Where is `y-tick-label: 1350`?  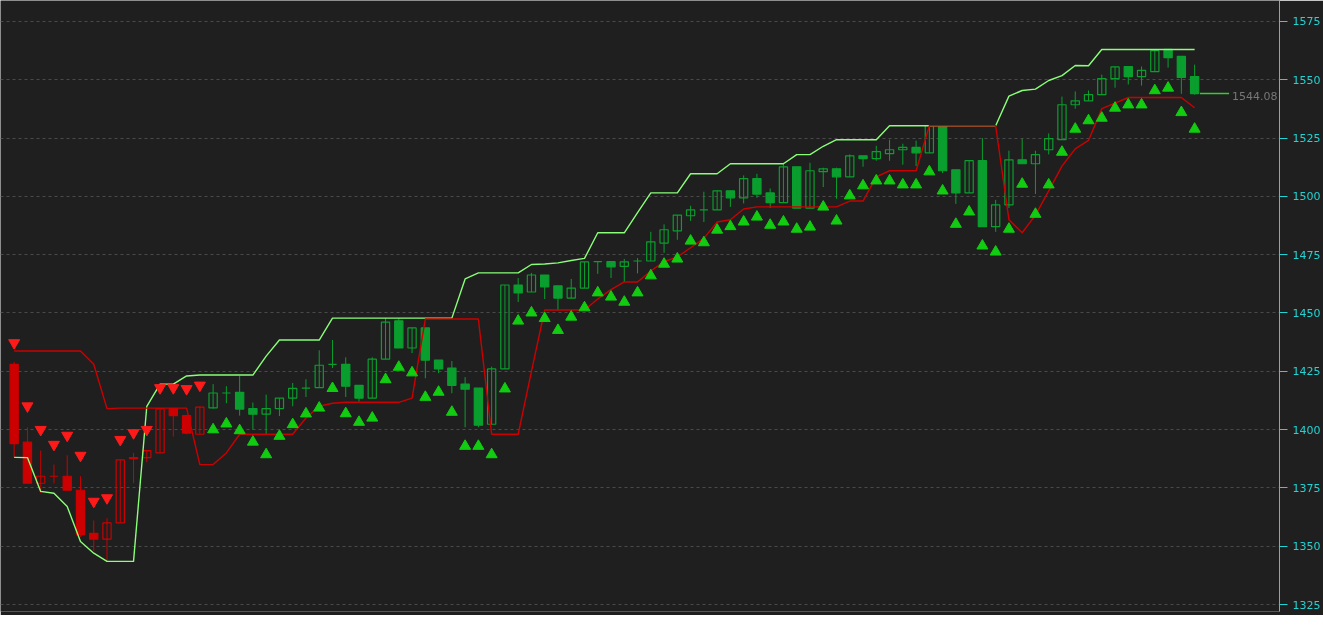 y-tick-label: 1350 is located at coordinates (1306, 547).